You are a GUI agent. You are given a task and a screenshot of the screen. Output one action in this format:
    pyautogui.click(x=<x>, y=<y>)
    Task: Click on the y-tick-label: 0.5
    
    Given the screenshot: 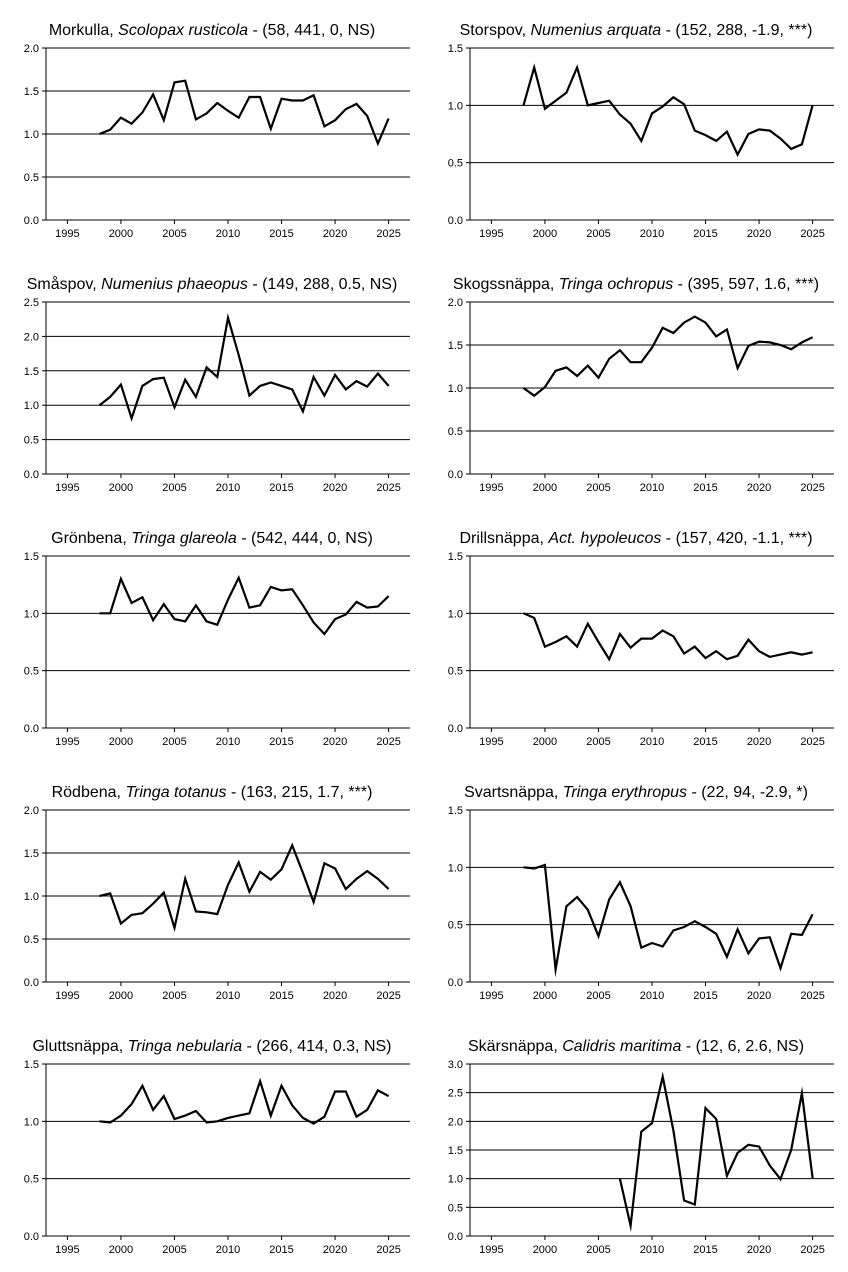 What is the action you would take?
    pyautogui.click(x=31, y=672)
    